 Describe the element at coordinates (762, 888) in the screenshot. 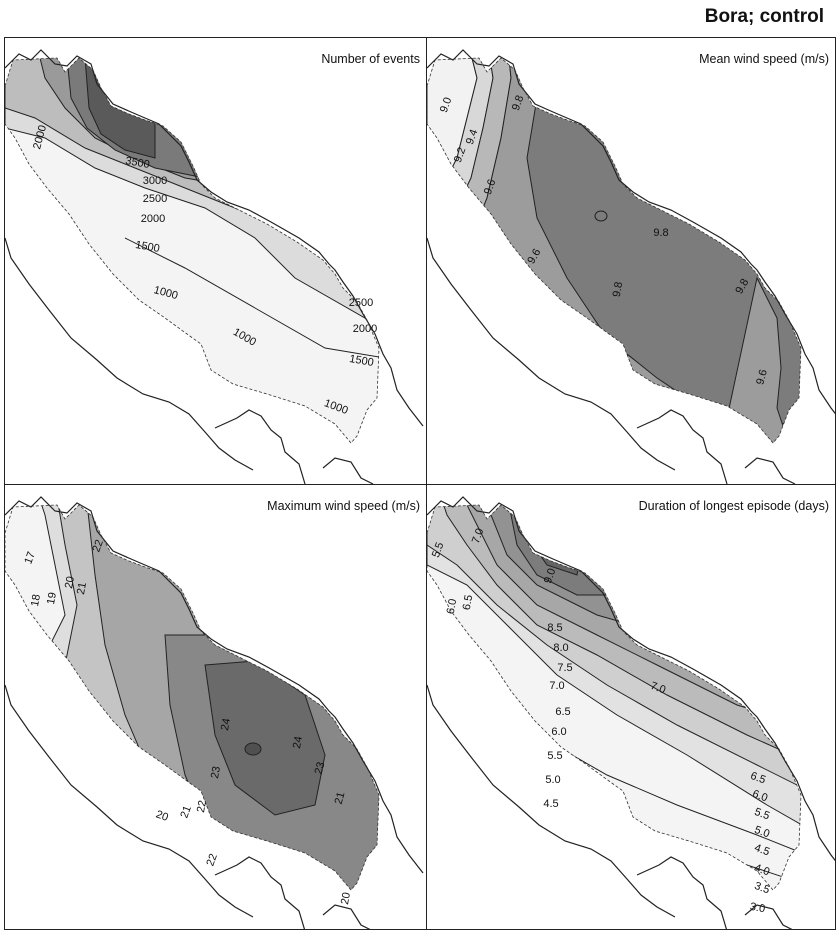

I see `contour-label: 3.5` at that location.